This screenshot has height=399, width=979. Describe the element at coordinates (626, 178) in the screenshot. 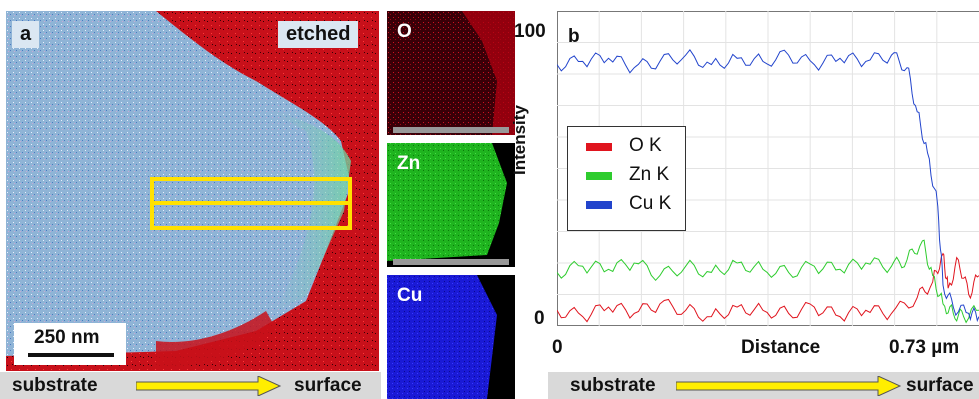

I see `chart-legend: O K Zn K Cu K` at that location.